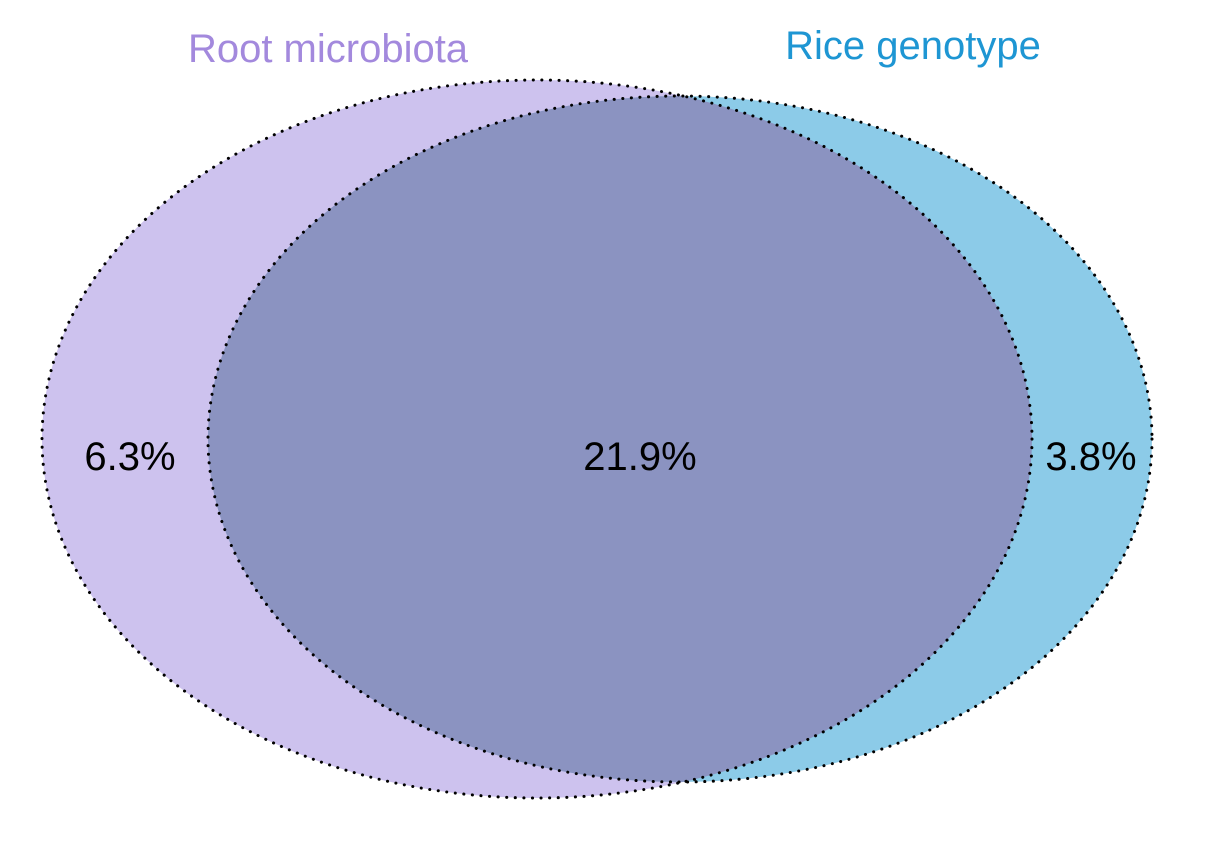 This screenshot has height=859, width=1217. What do you see at coordinates (328, 49) in the screenshot?
I see `set-label-root-microbiota: Root microbiota` at bounding box center [328, 49].